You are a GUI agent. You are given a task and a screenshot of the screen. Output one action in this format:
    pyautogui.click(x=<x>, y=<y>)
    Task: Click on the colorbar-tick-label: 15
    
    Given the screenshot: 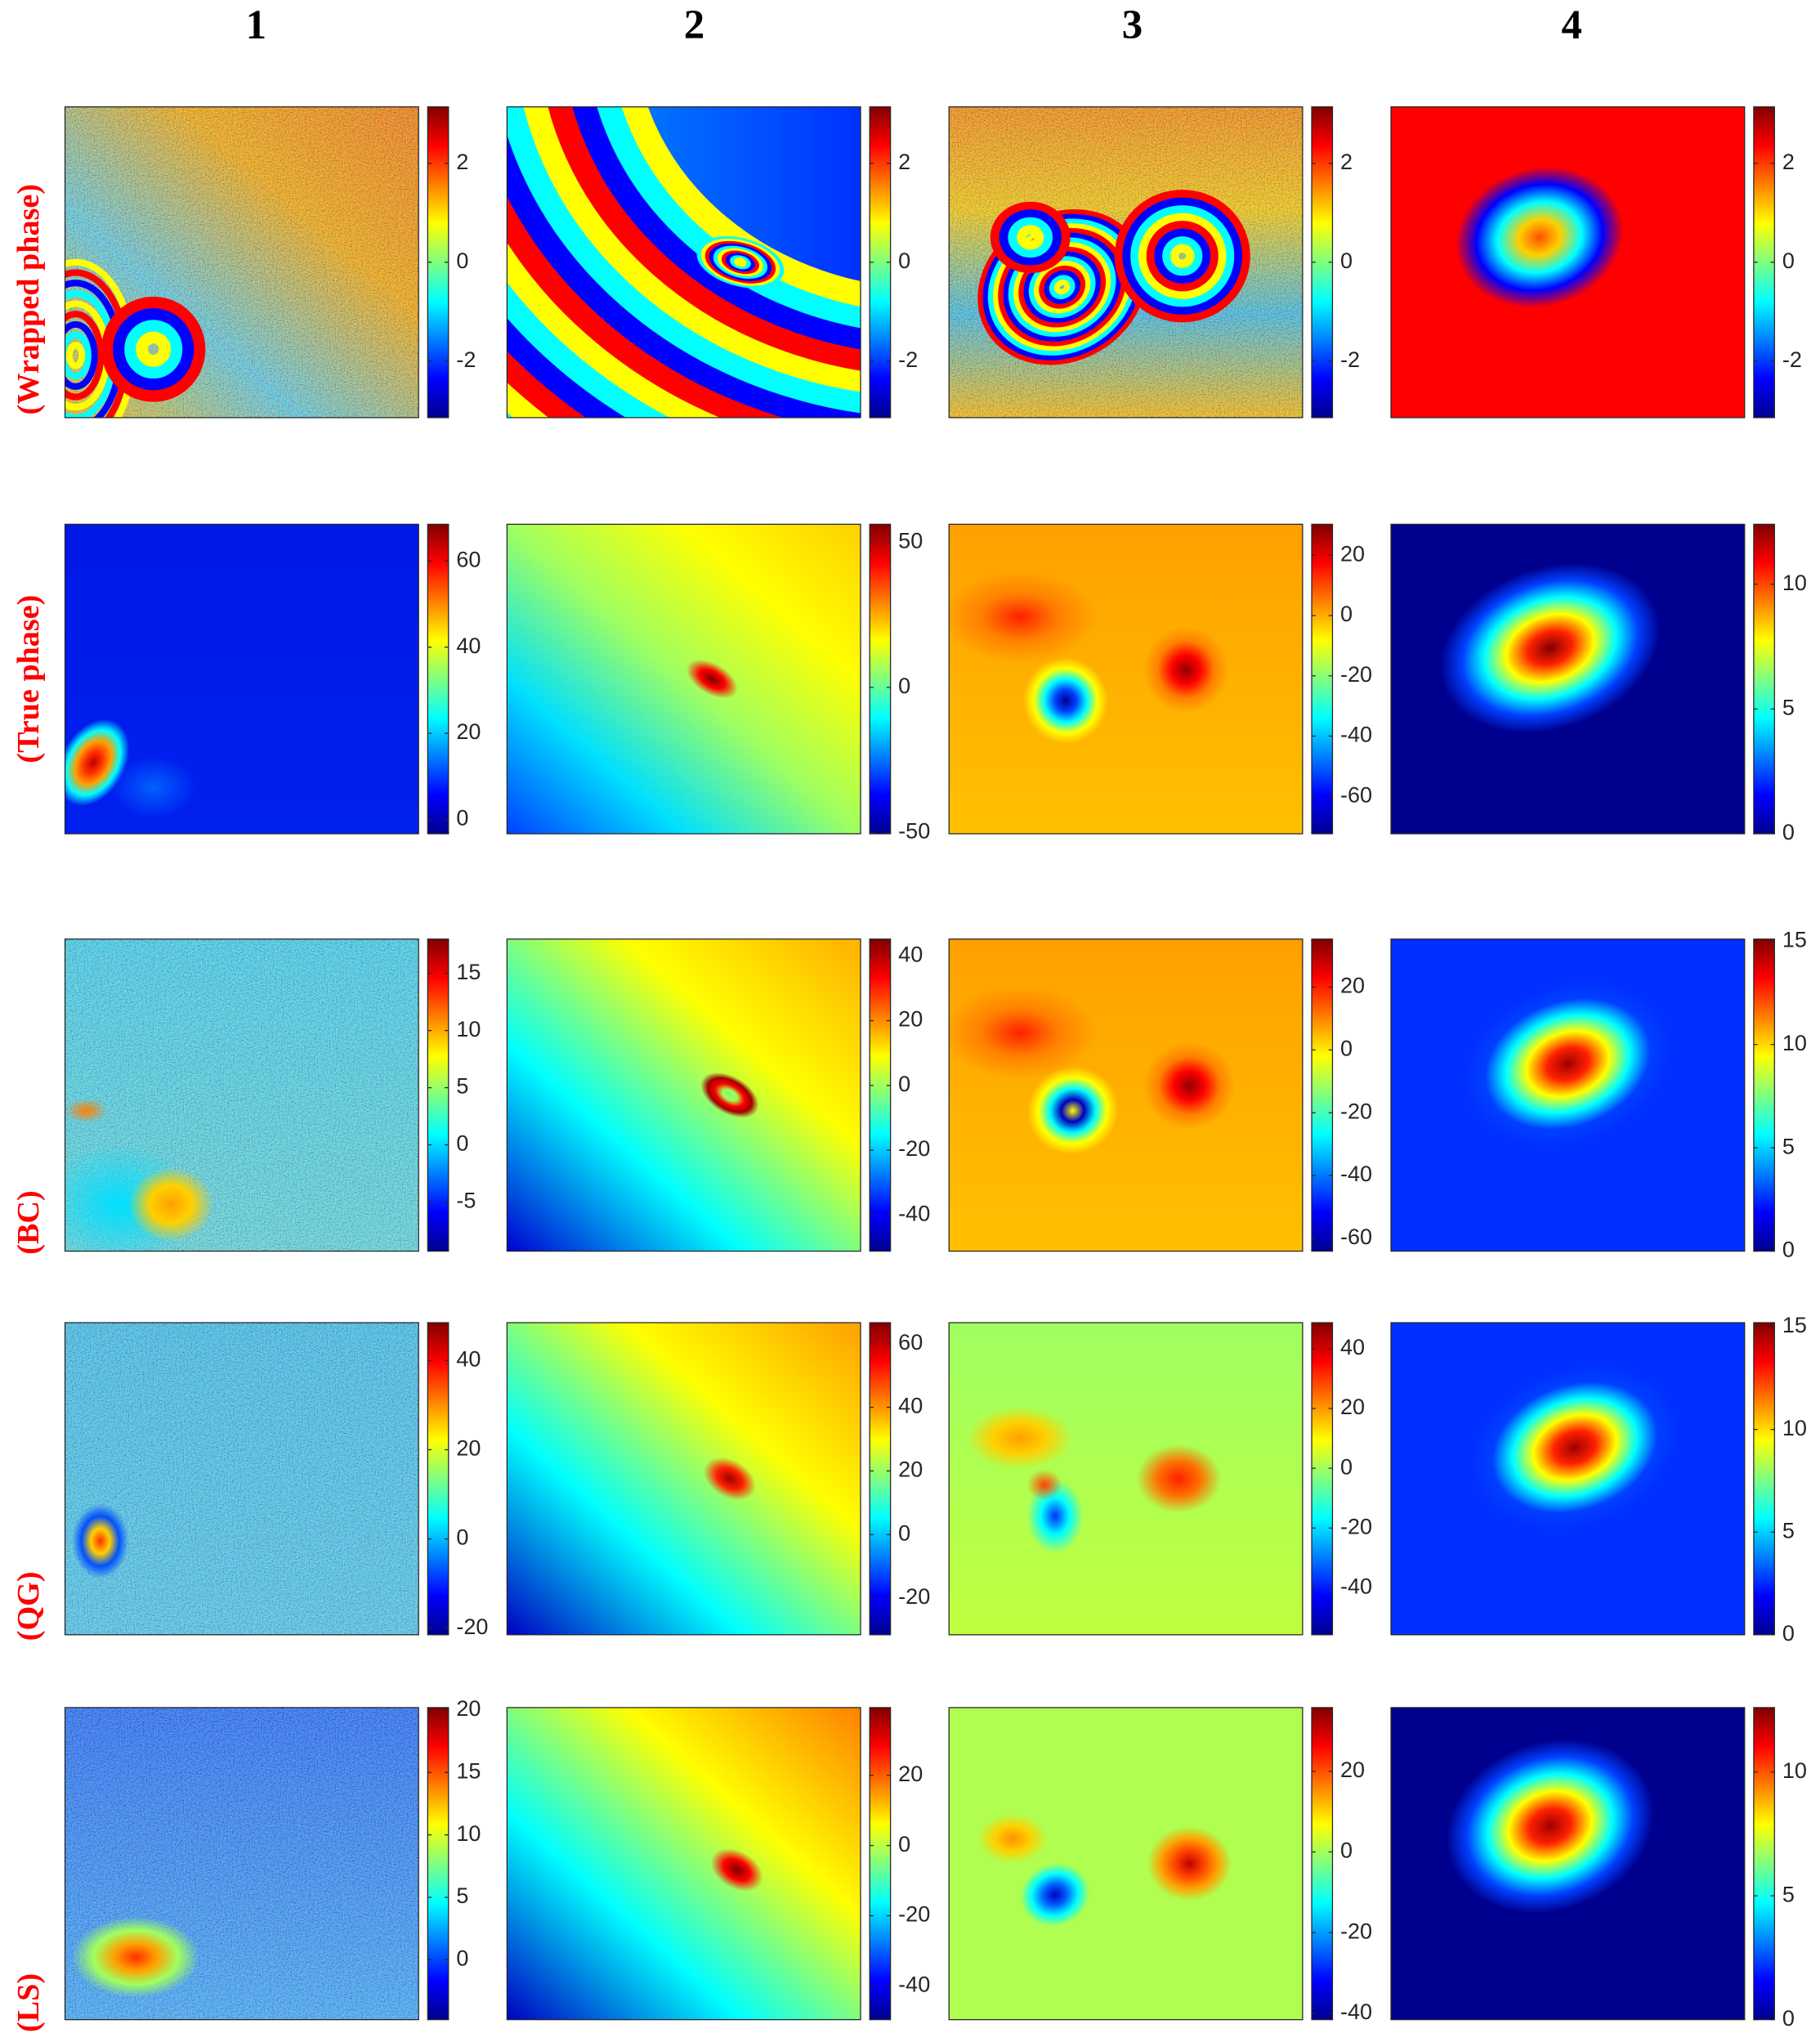 What is the action you would take?
    pyautogui.click(x=469, y=1770)
    